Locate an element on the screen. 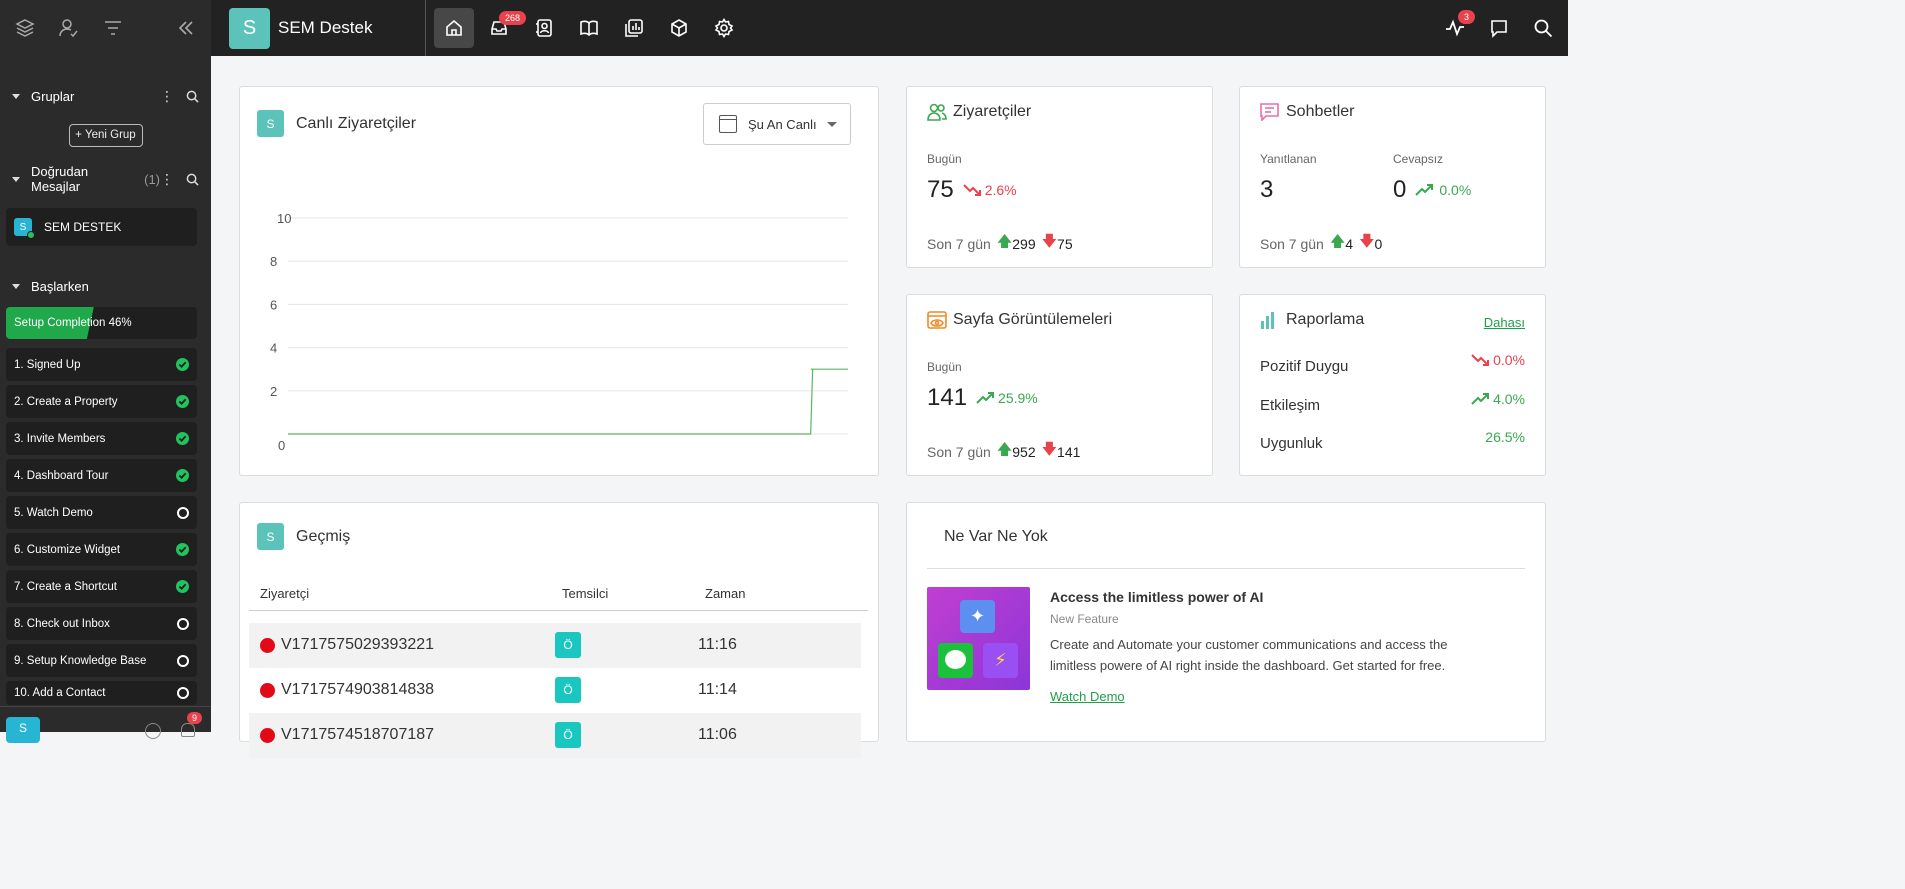 Image resolution: width=1905 pixels, height=889 pixels. time-range-dropdown: Şu An Canlı is located at coordinates (777, 124).